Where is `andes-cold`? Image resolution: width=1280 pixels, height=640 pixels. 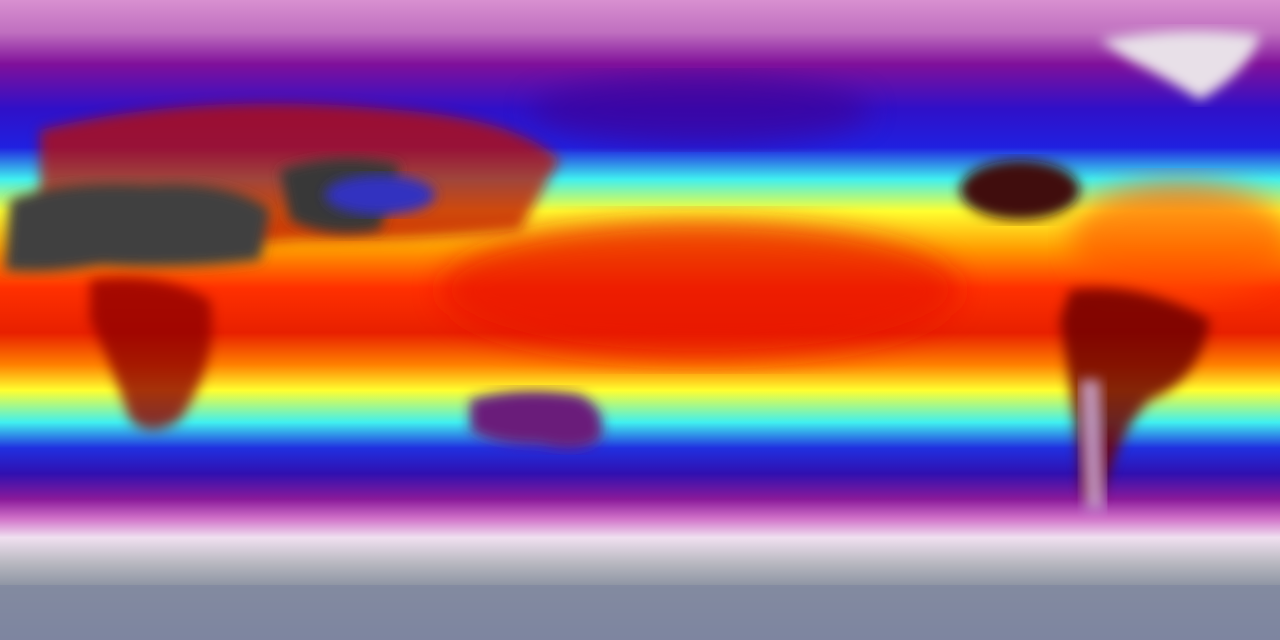 andes-cold is located at coordinates (1092, 445).